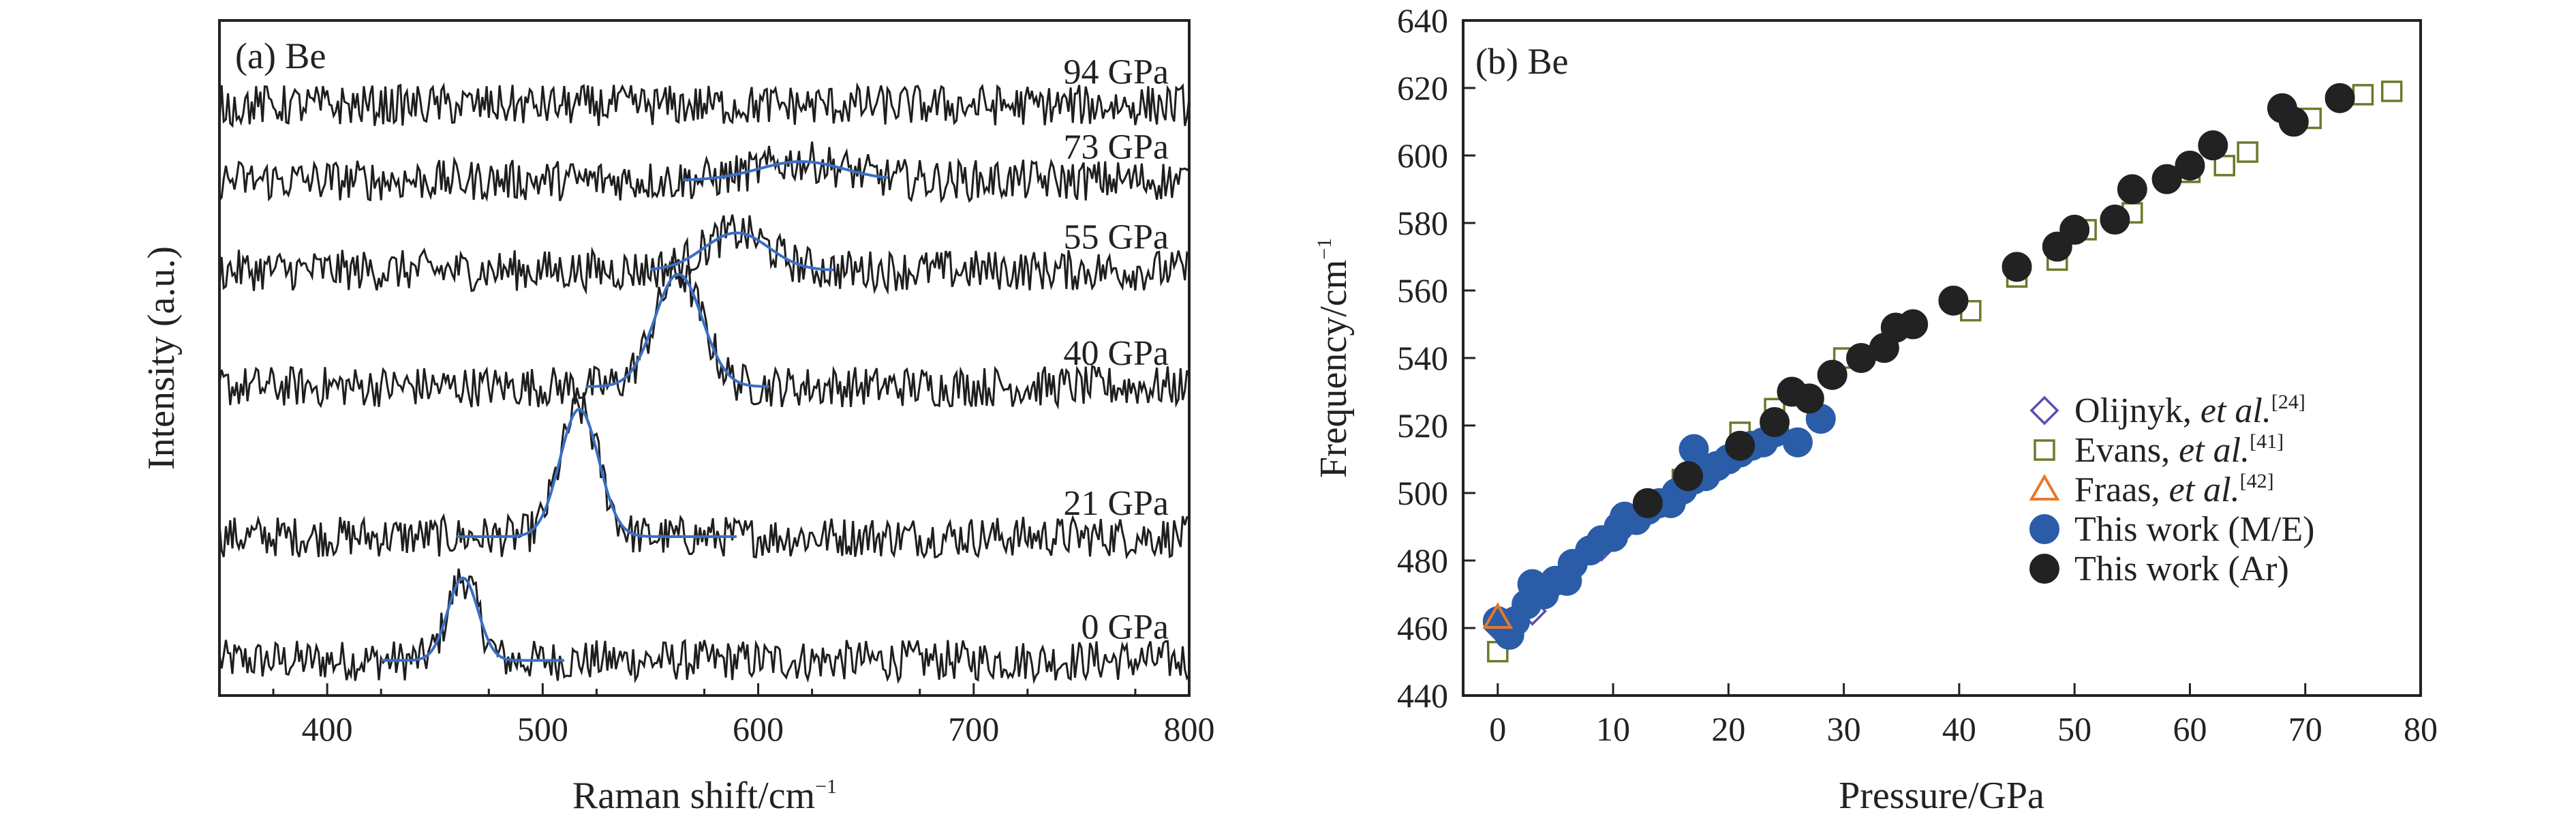 This screenshot has width=2576, height=821. Describe the element at coordinates (1688, 477) in the screenshot. I see `point-this-work-ar--1` at that location.